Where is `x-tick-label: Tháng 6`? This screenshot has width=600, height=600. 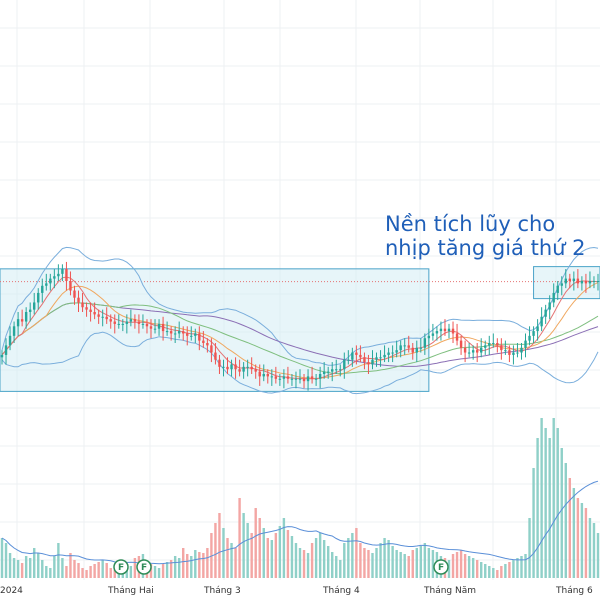 x-tick-label: Tháng 6 is located at coordinates (574, 591).